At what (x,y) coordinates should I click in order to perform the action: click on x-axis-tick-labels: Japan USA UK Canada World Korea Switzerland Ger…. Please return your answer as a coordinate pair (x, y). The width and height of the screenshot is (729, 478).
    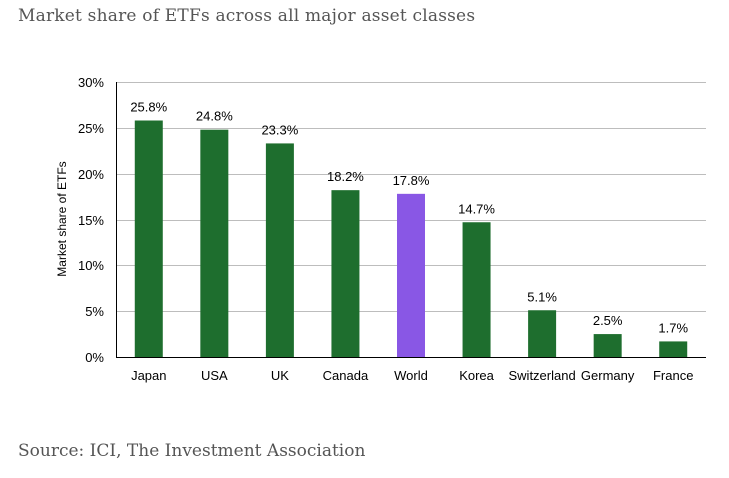
    Looking at the image, I should click on (412, 375).